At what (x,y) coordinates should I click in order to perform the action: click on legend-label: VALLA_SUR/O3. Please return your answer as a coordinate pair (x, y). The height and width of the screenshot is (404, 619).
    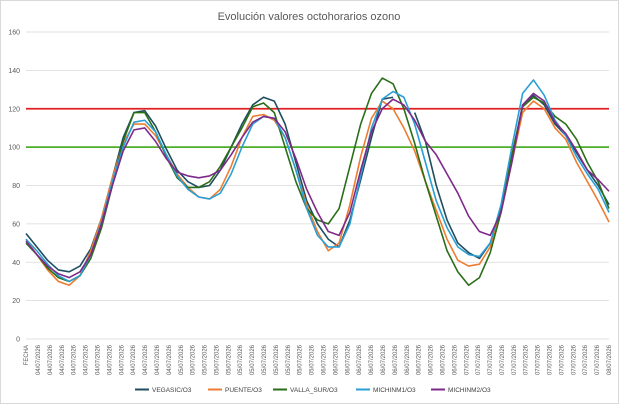
    Looking at the image, I should click on (314, 390).